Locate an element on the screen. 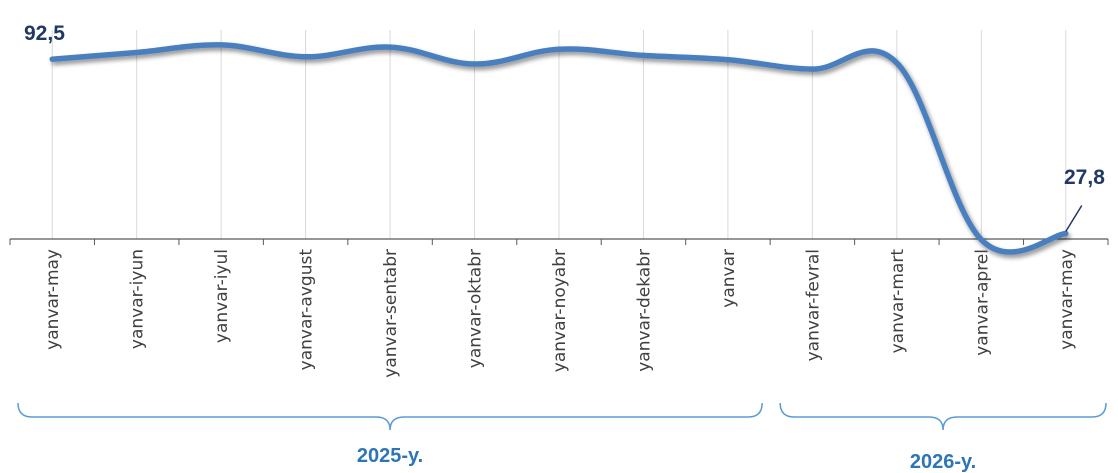 The image size is (1118, 473). x-tick-label: yanvar is located at coordinates (729, 278).